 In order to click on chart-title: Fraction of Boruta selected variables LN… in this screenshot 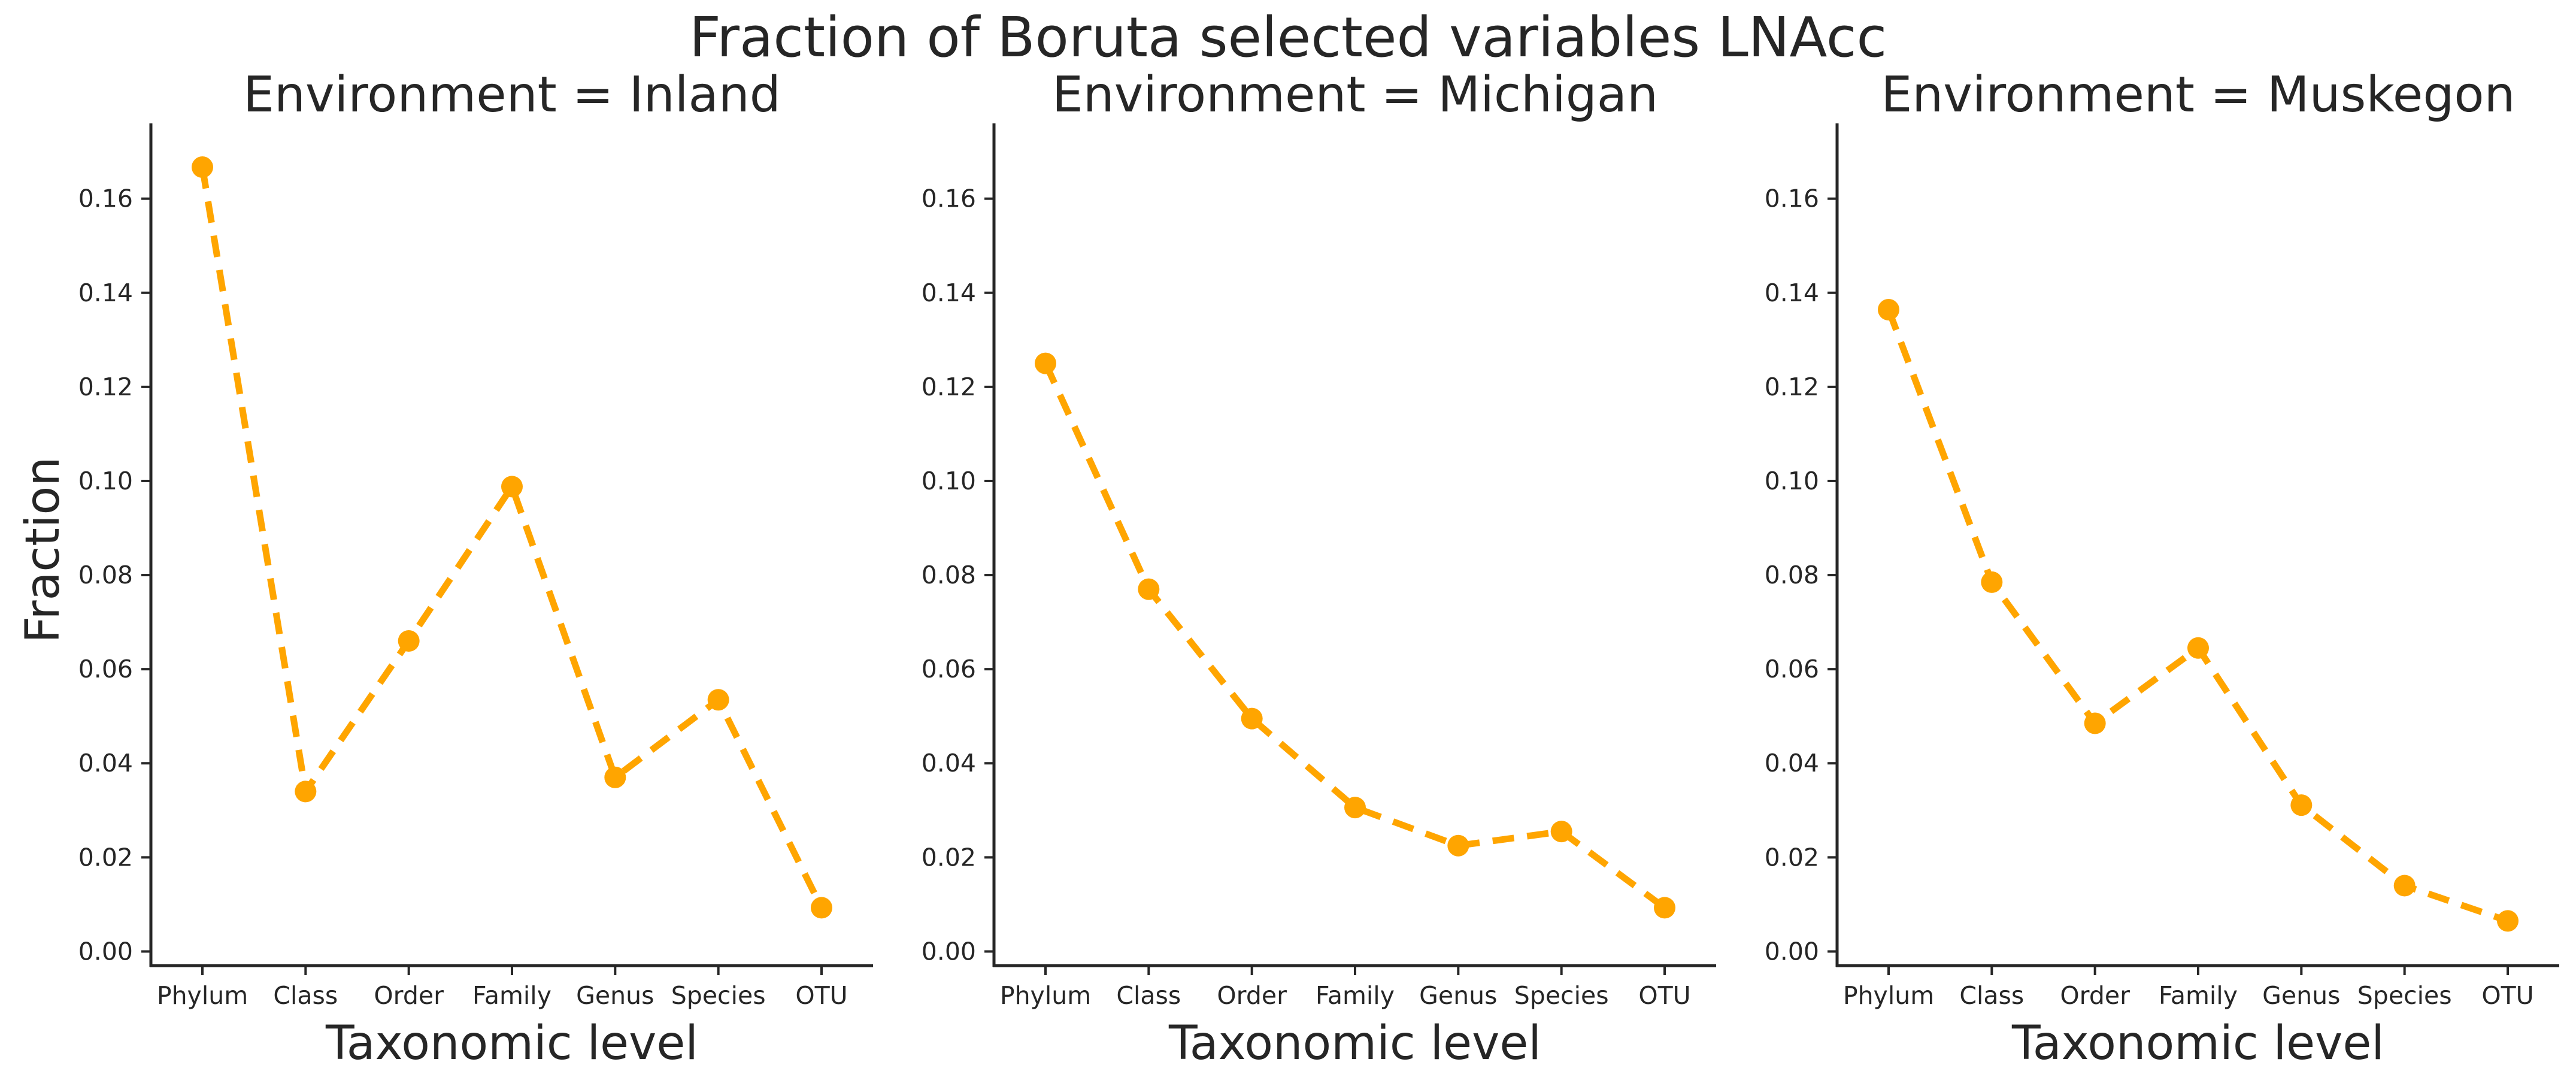, I will do `click(1288, 37)`.